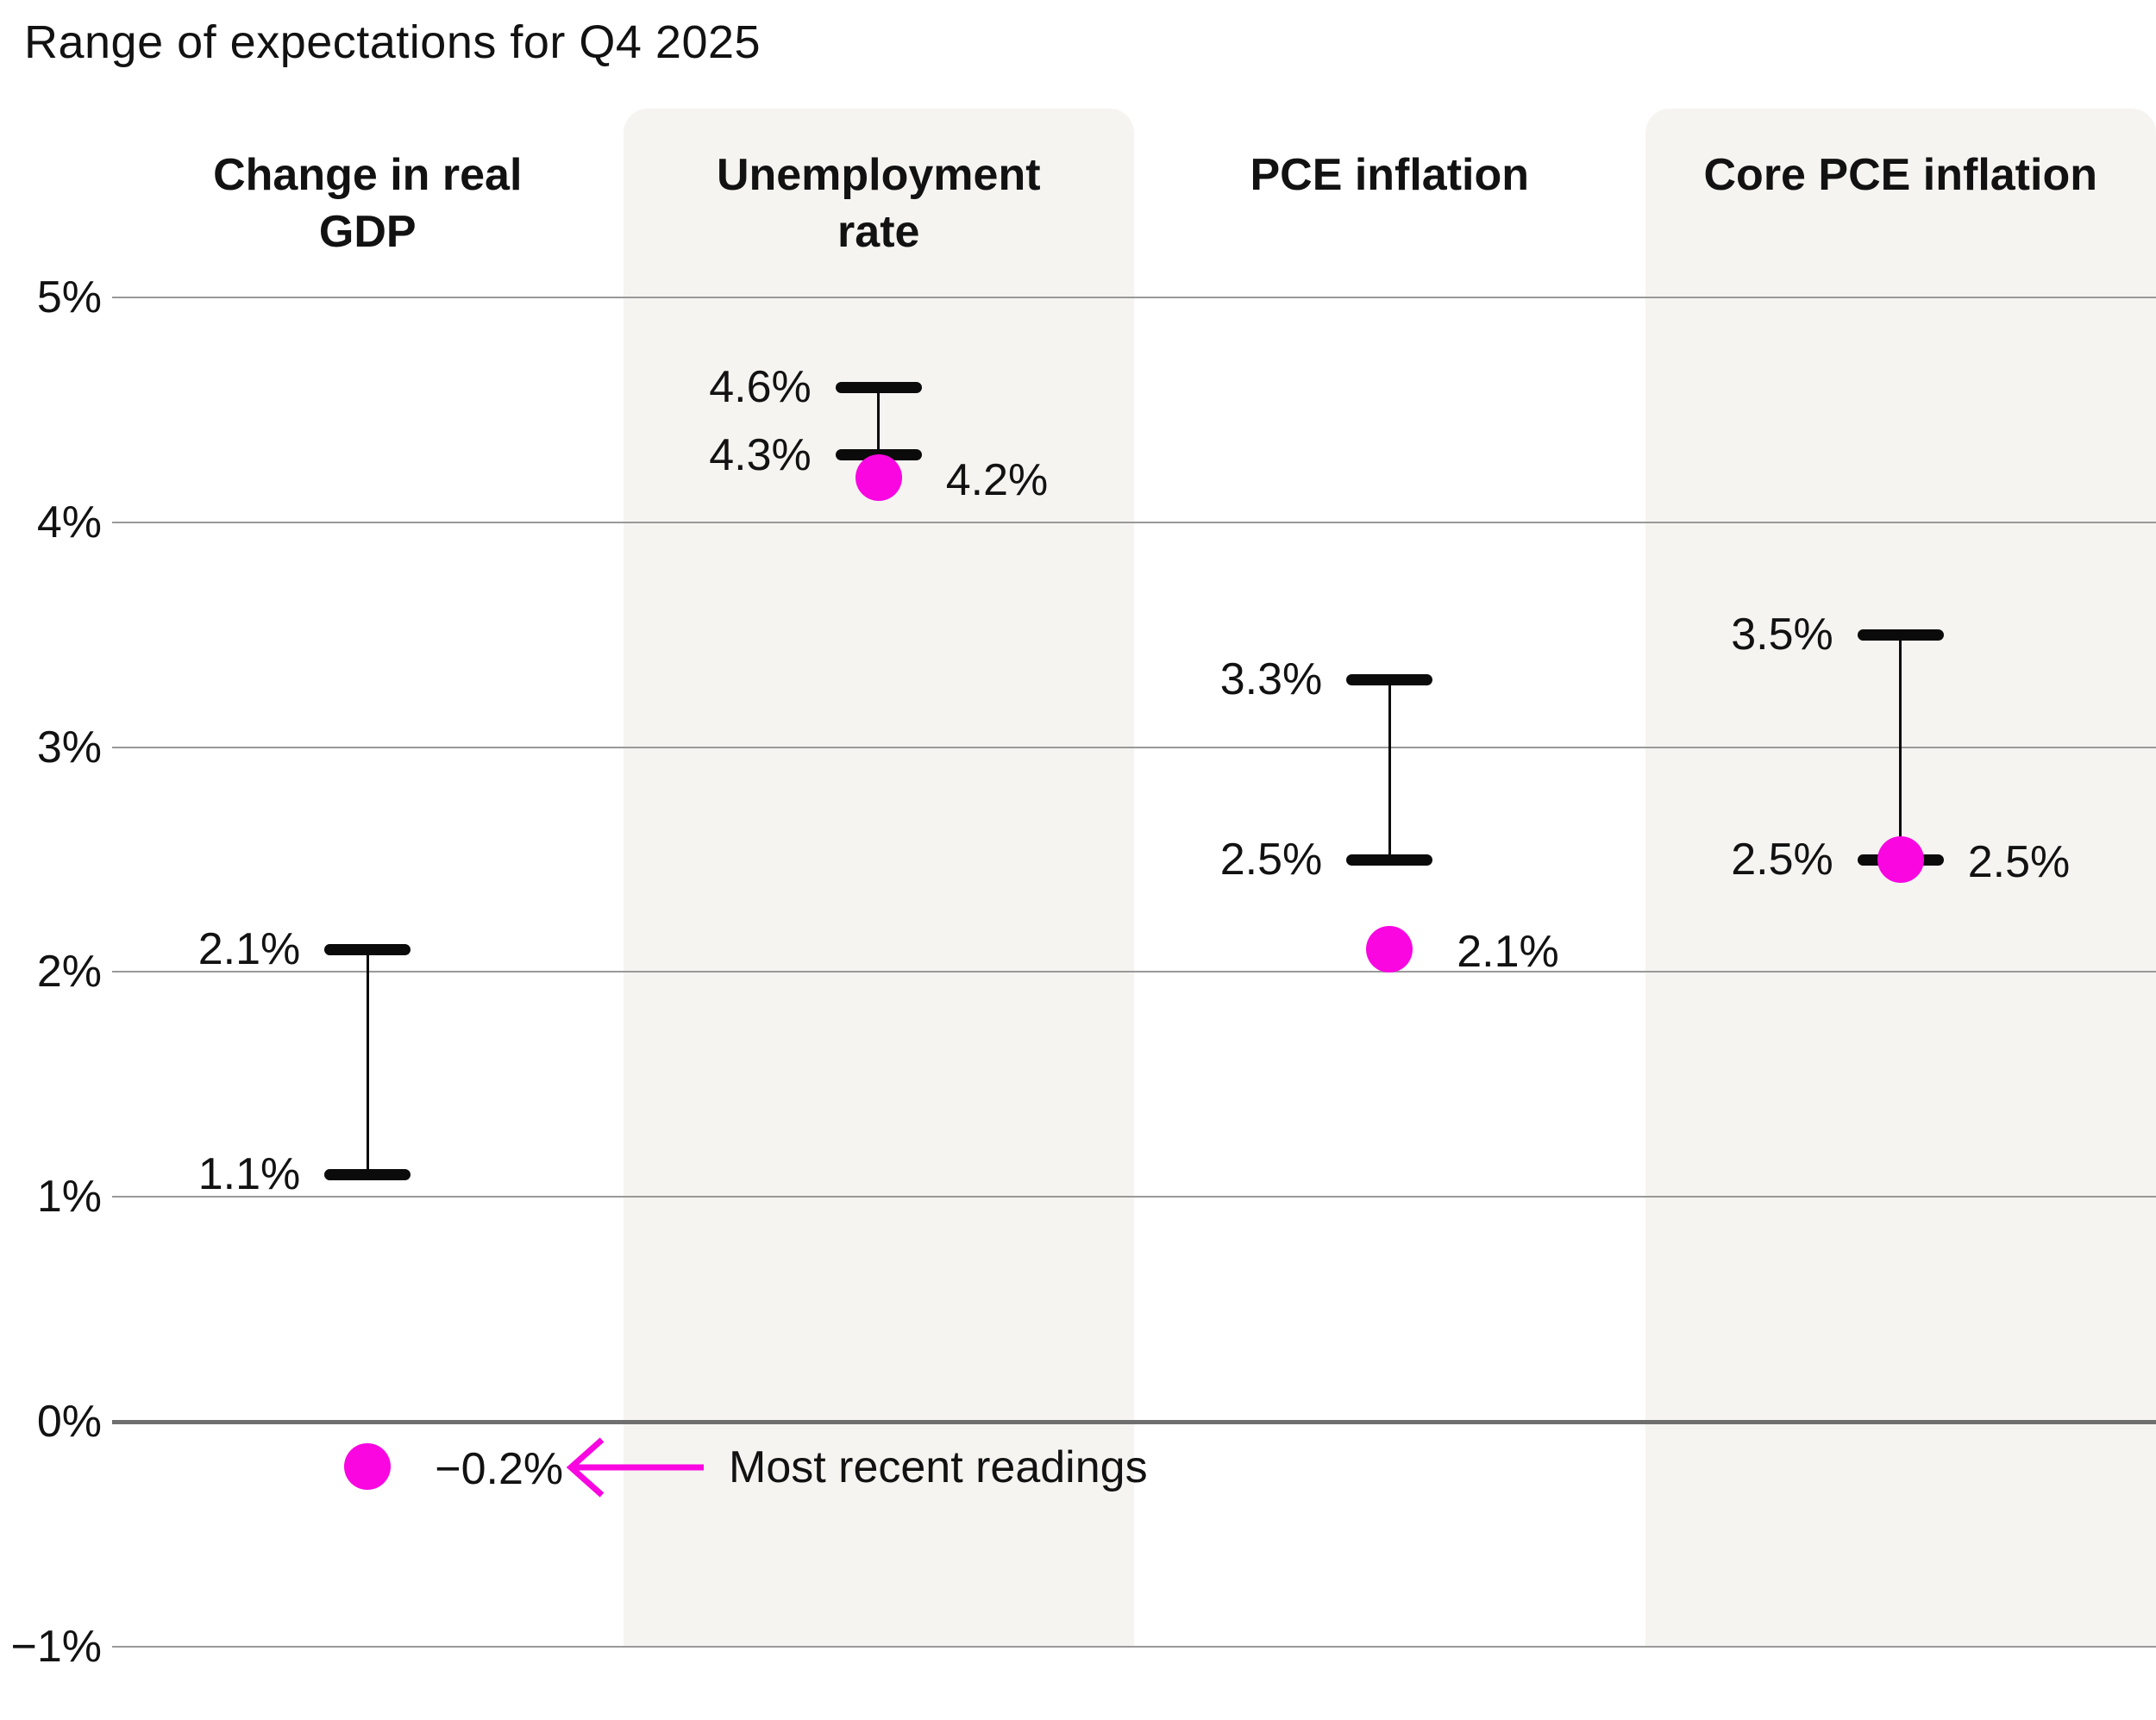 Image resolution: width=2156 pixels, height=1720 pixels. Describe the element at coordinates (1134, 1421) in the screenshot. I see `zero-gridline` at that location.